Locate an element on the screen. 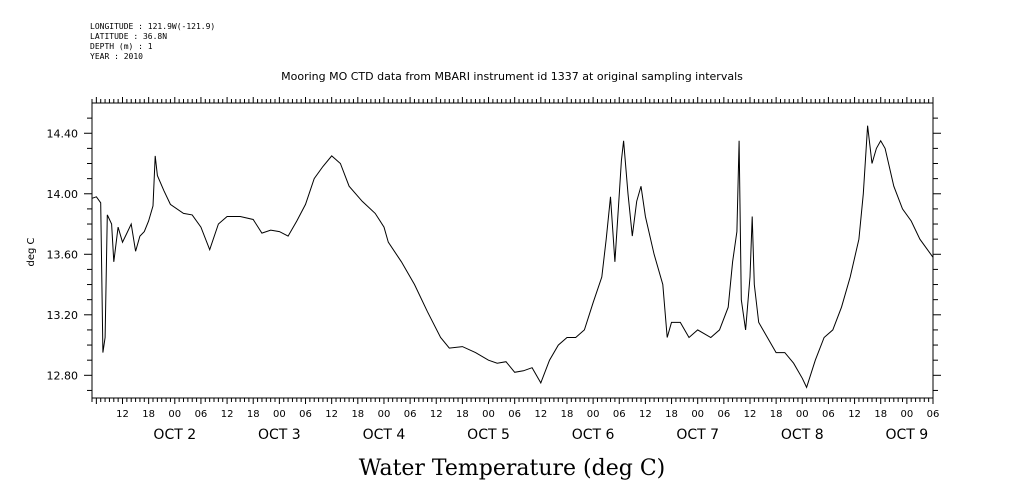 This screenshot has width=1009, height=504. longitude-label: LONGITUDE : 121.9W(-121.9) is located at coordinates (153, 26).